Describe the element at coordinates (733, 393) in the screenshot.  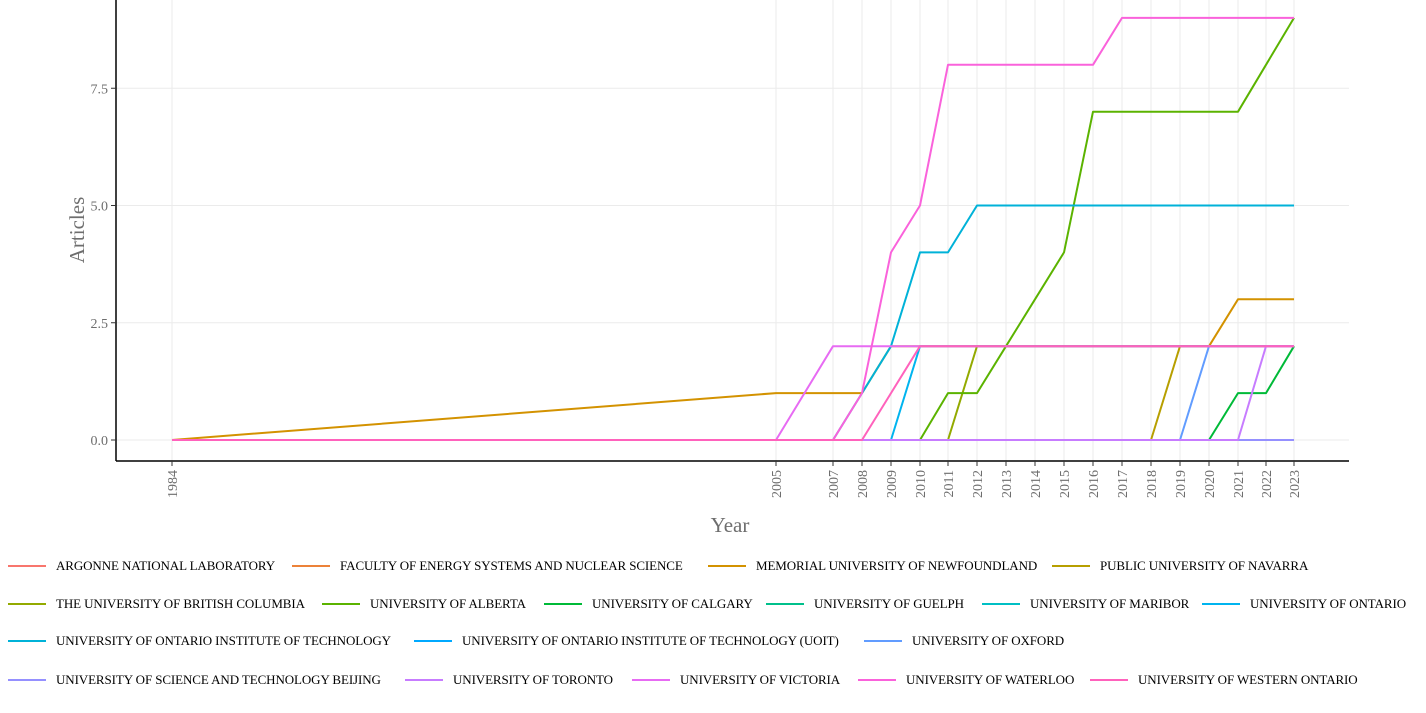
I see `series-line` at that location.